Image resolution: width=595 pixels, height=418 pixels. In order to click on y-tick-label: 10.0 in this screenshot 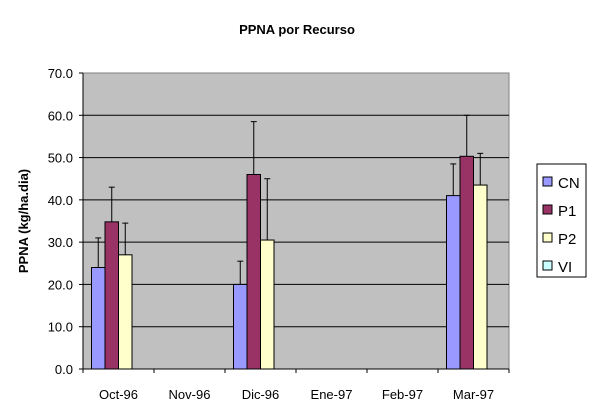, I will do `click(60, 327)`.